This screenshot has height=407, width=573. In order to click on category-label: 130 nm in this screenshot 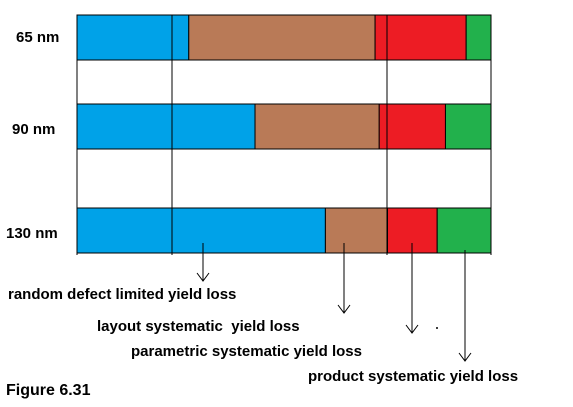, I will do `click(32, 233)`.